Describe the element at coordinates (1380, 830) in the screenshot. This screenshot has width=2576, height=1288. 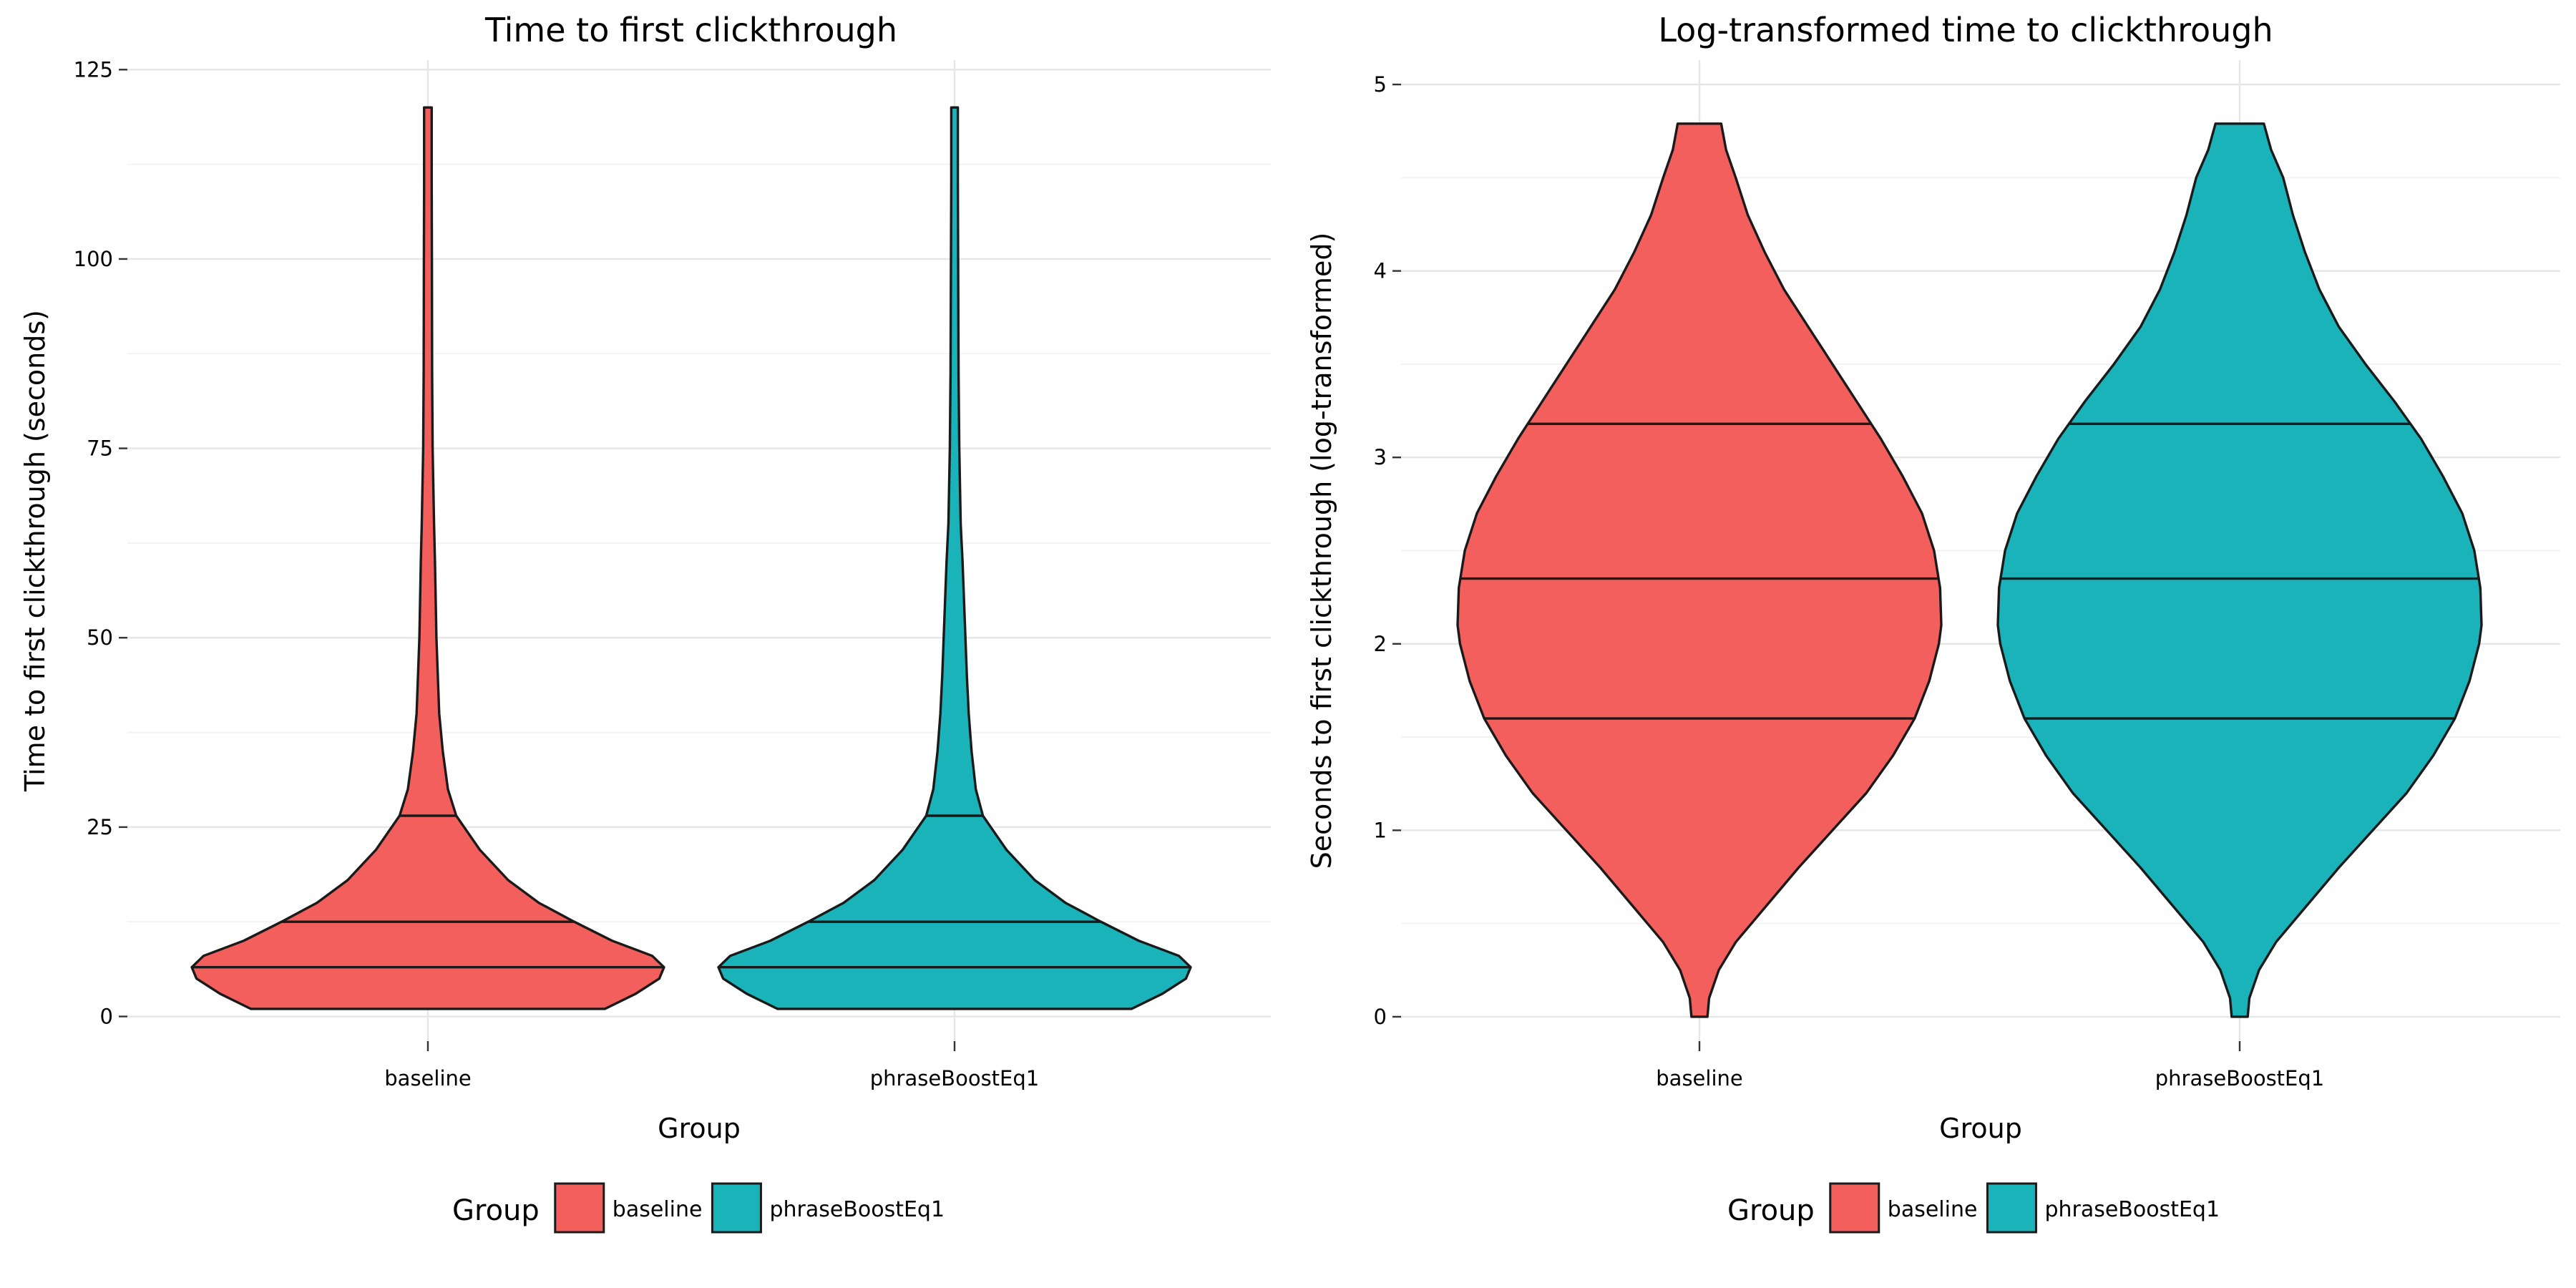
I see `y-tick-label: 1` at that location.